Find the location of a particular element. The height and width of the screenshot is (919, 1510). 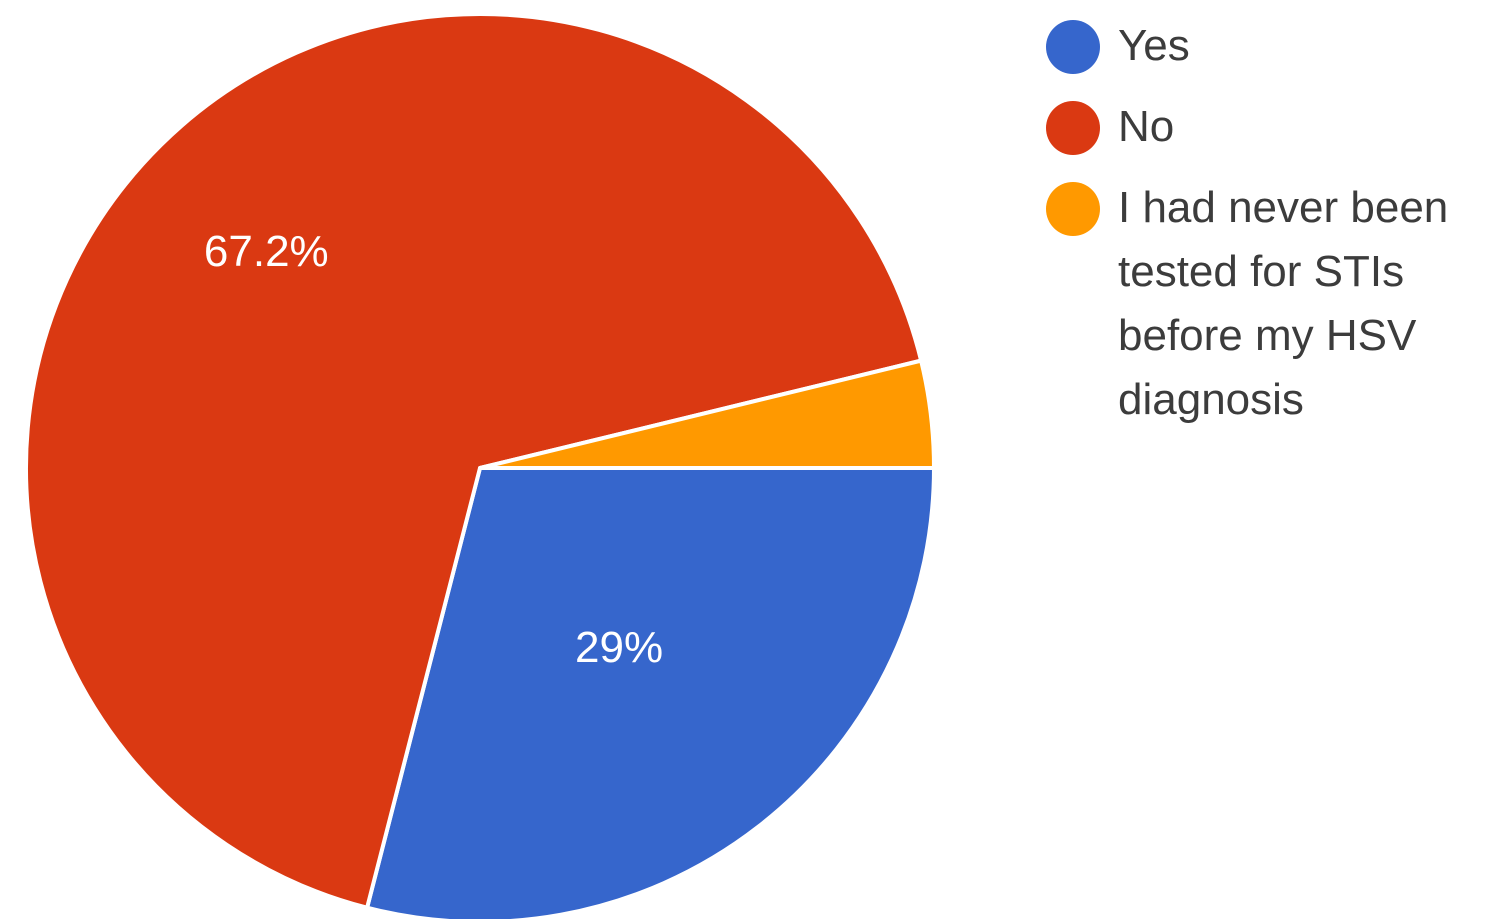

legend-label-0: Yes is located at coordinates (1154, 45).